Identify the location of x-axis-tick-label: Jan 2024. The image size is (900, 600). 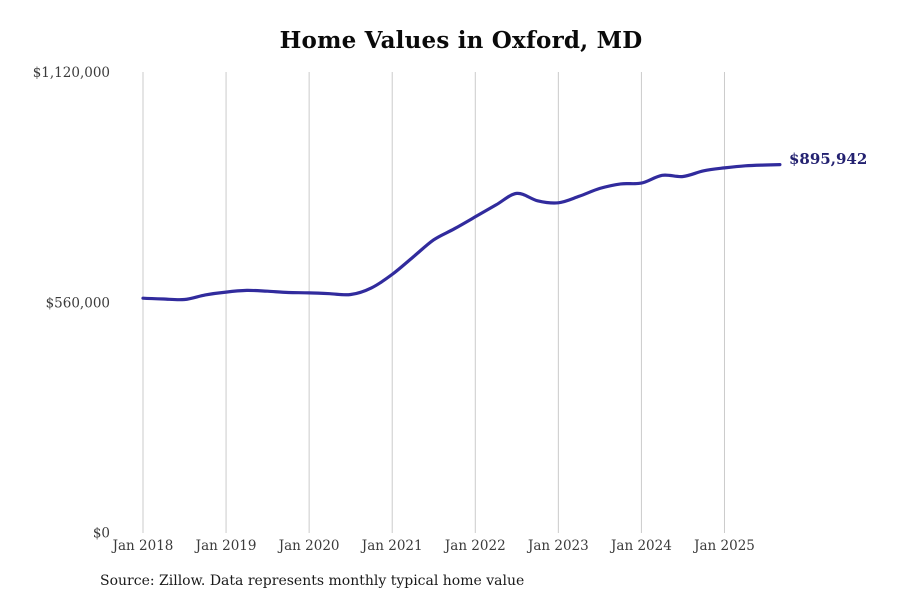
(640, 546).